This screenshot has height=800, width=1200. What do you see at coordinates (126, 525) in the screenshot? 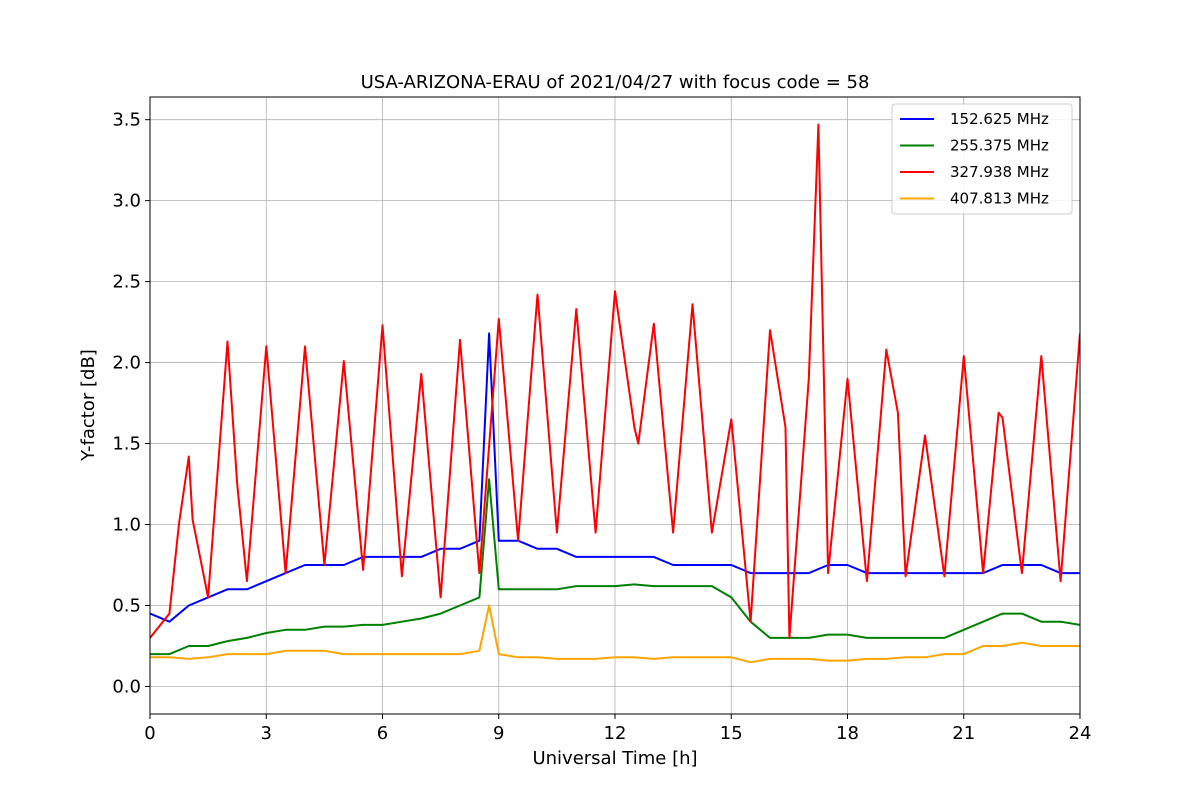
I see `y-tick-label: 1.0` at bounding box center [126, 525].